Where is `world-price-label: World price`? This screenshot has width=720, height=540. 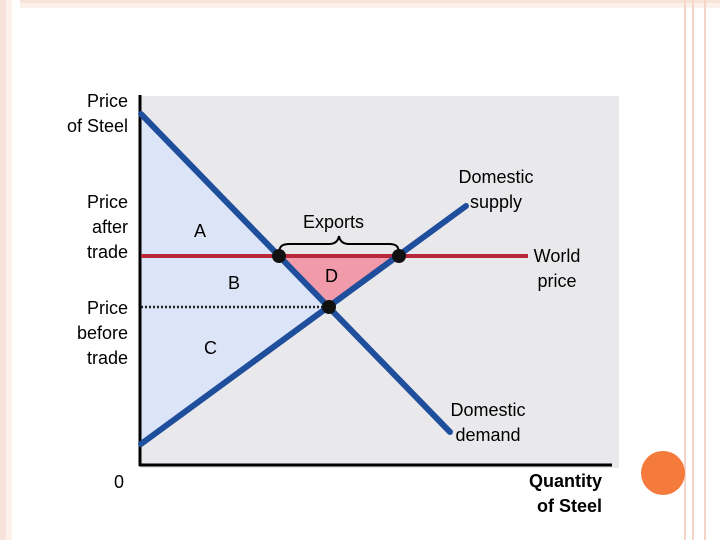 world-price-label: World price is located at coordinates (557, 268).